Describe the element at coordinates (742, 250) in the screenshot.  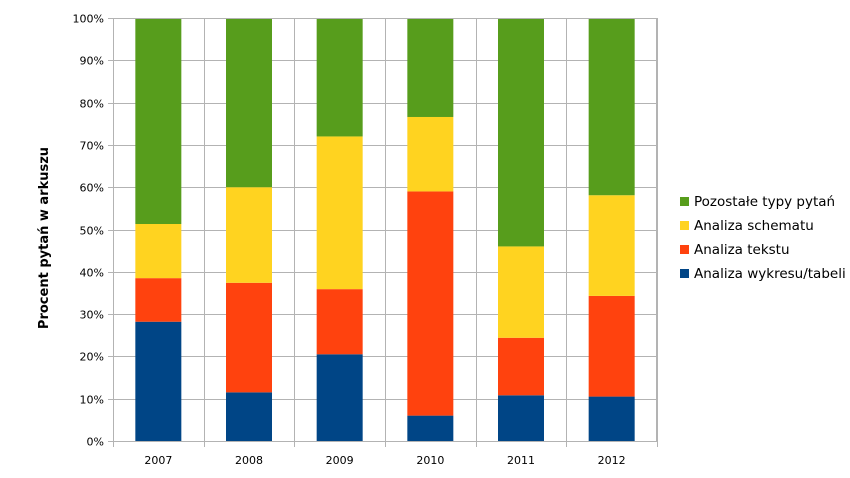
I see `legend-label: Analiza tekstu` at that location.